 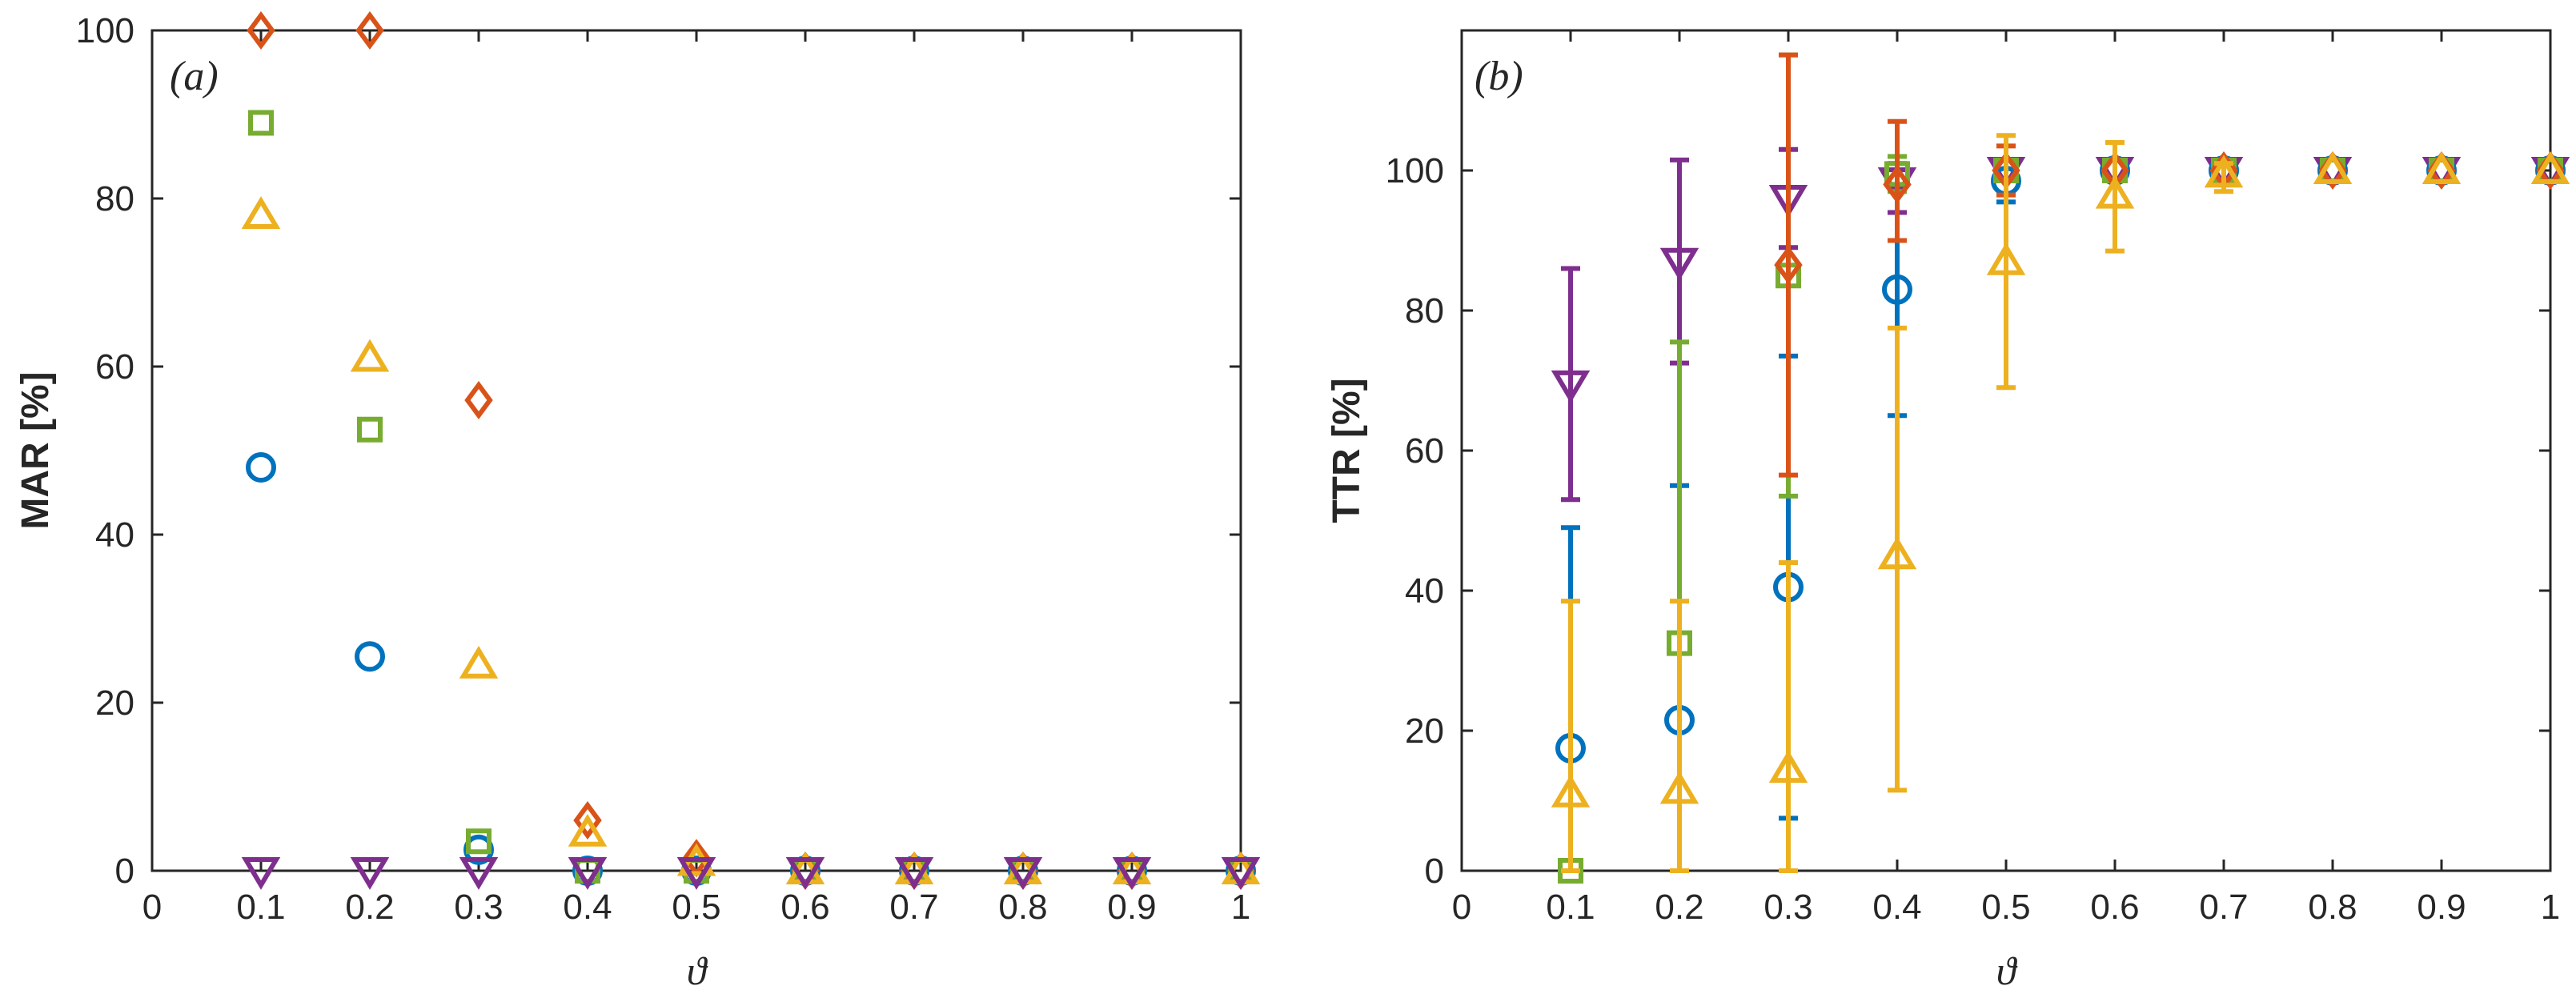 I want to click on panel-b-xlabel: ϑ, so click(x=2007, y=970).